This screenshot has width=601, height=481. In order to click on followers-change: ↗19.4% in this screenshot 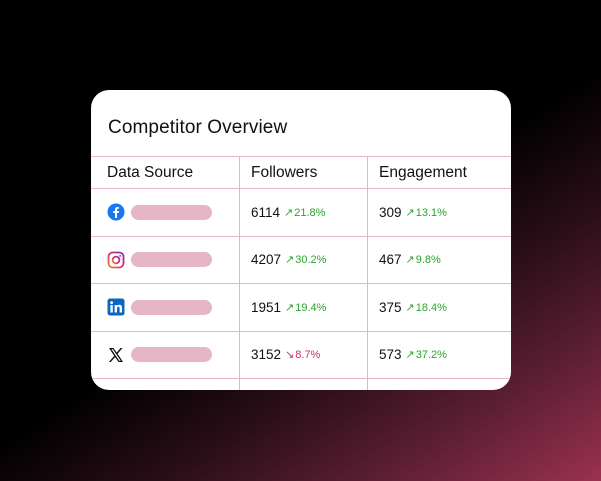, I will do `click(306, 307)`.